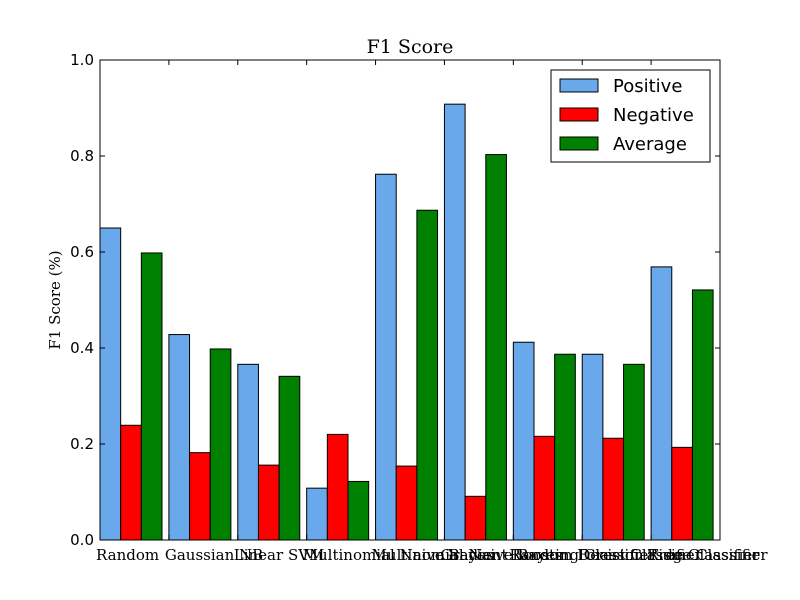  I want to click on x-tick-label: Ridge Classifier, so click(707, 555).